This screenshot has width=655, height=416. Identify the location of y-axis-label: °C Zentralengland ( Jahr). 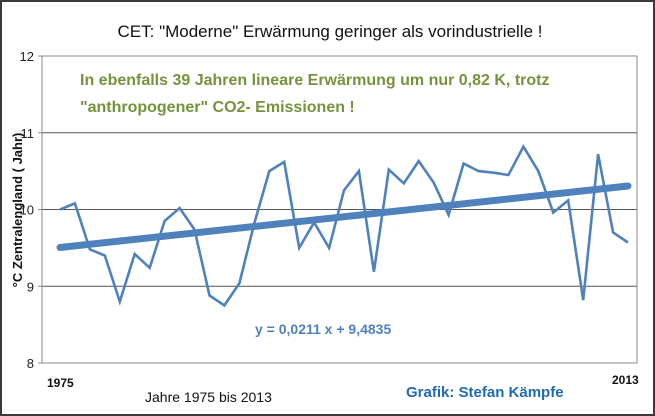
(17, 210).